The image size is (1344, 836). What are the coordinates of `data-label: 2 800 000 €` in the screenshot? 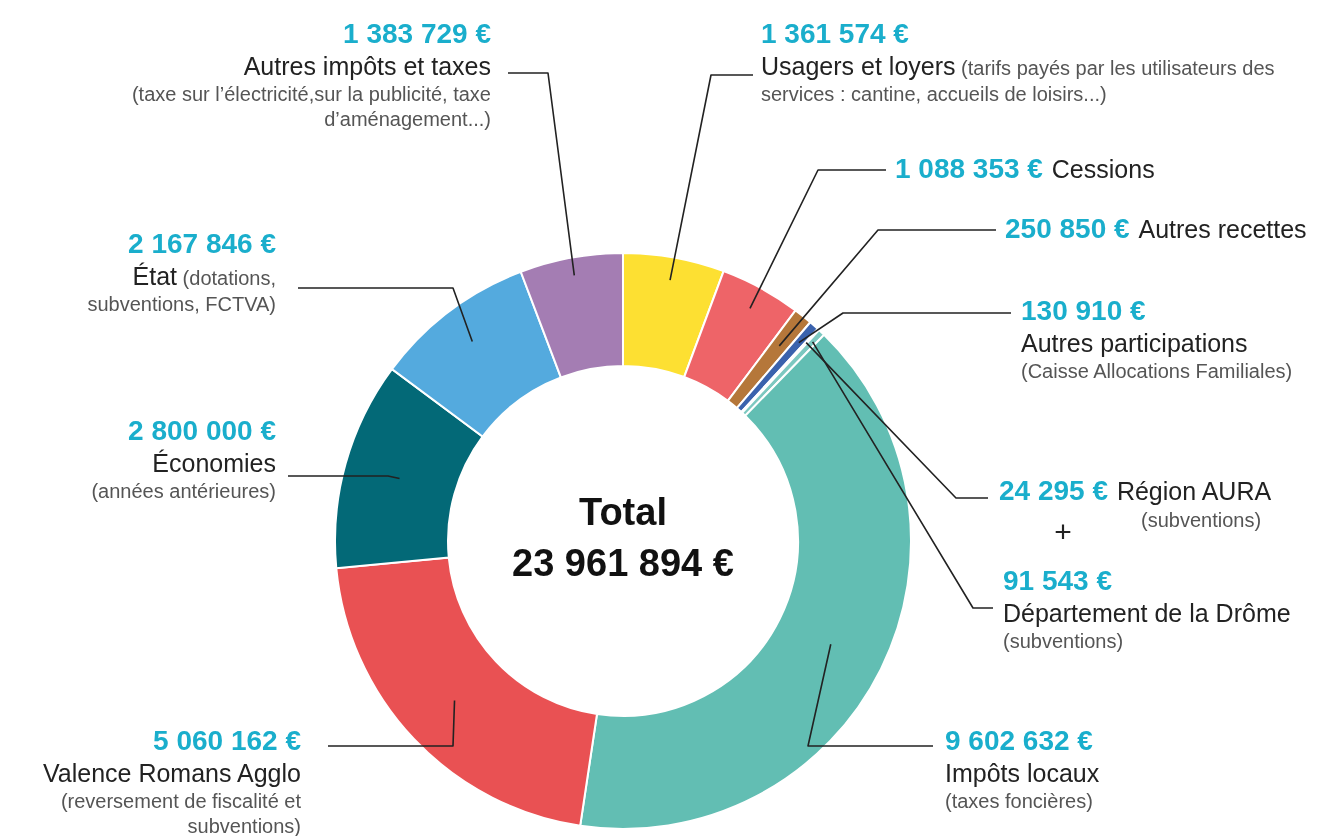 It's located at (202, 430).